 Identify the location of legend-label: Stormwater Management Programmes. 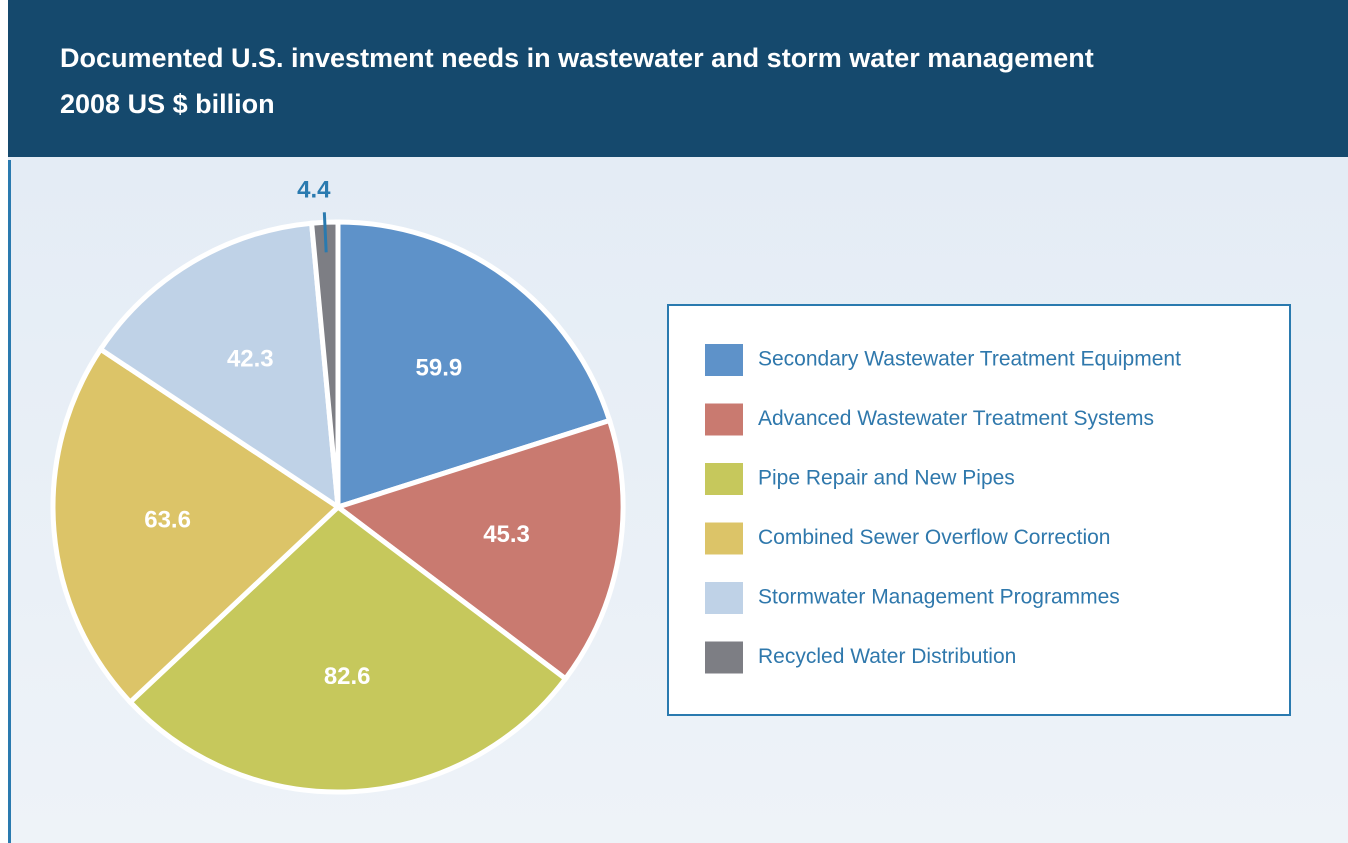
(939, 597).